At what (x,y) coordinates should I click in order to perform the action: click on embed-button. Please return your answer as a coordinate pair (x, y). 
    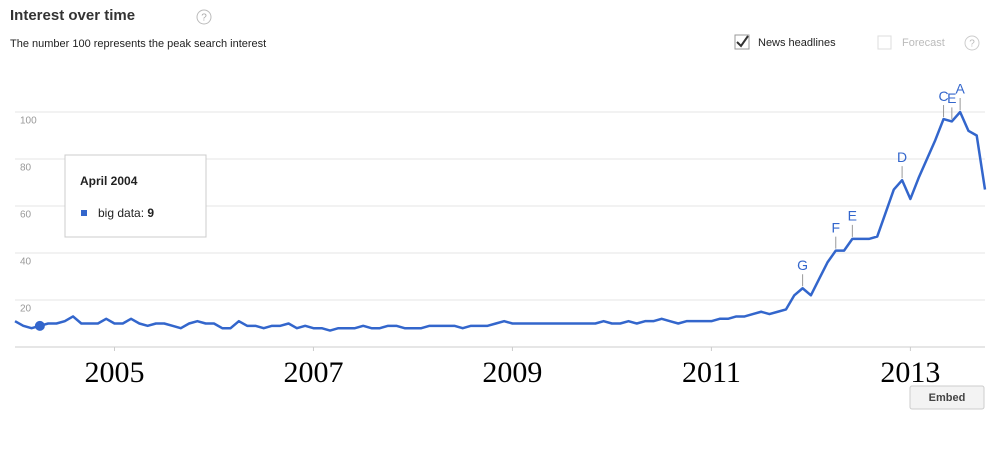
    Looking at the image, I should click on (947, 397).